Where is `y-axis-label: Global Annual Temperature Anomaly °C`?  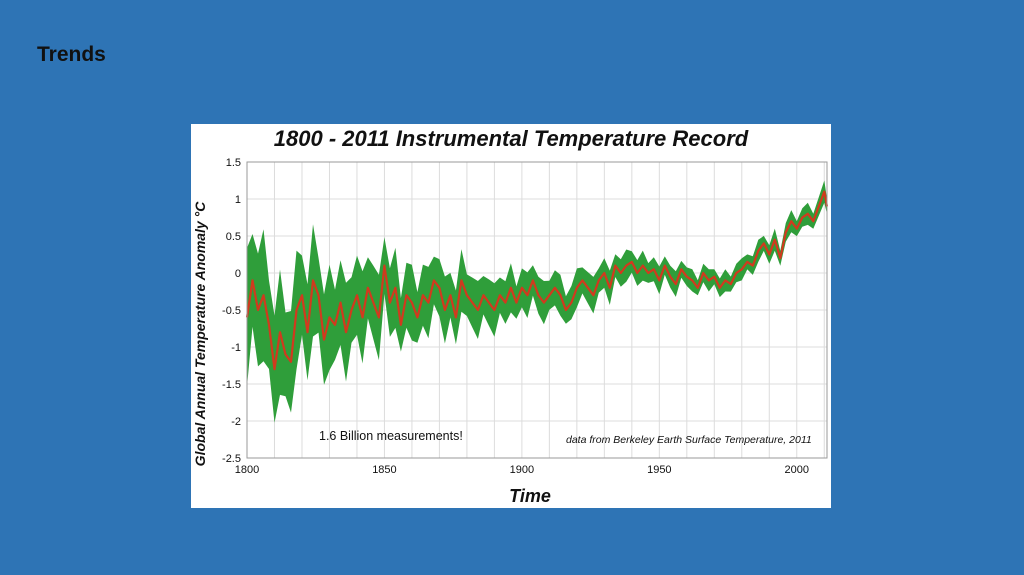 y-axis-label: Global Annual Temperature Anomaly °C is located at coordinates (200, 334).